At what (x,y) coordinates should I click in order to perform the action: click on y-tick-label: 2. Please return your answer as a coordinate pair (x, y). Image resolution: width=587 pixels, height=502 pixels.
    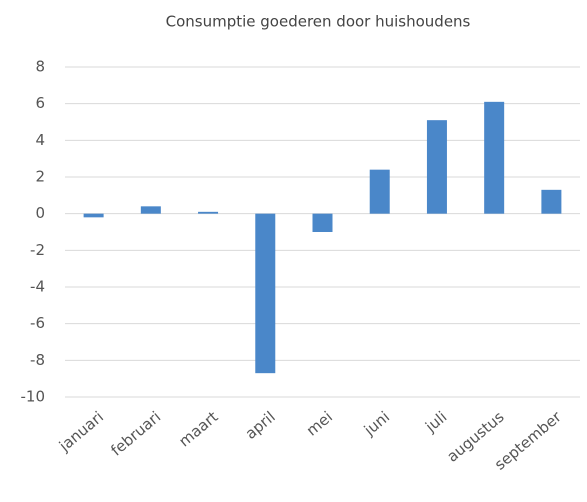
    Looking at the image, I should click on (40, 177).